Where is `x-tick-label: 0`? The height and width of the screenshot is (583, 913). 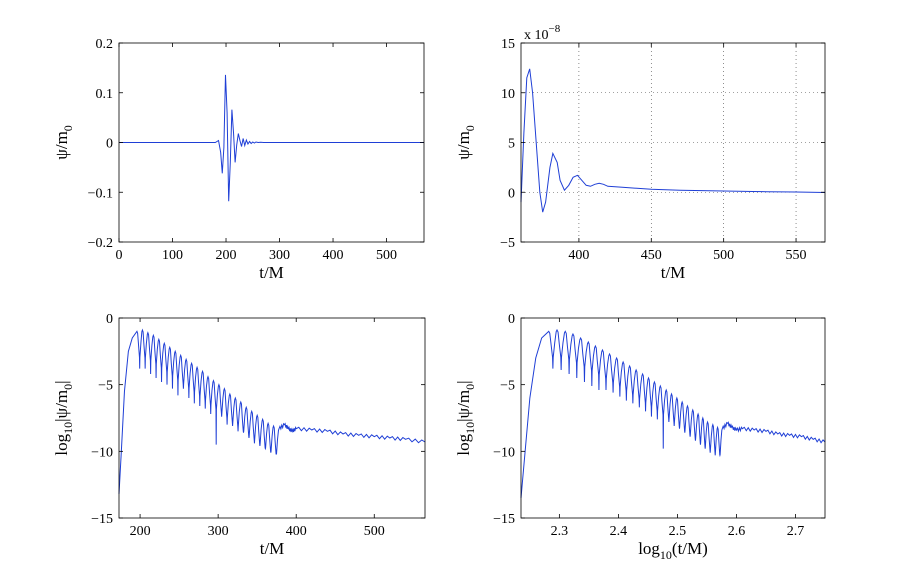
x-tick-label: 0 is located at coordinates (119, 255).